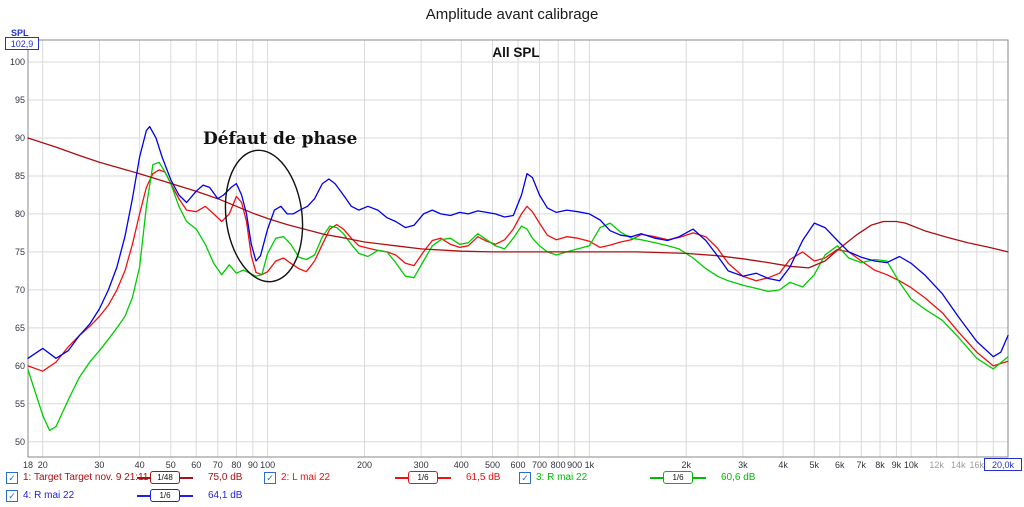 The image size is (1024, 507). What do you see at coordinates (20, 404) in the screenshot?
I see `y-tick-label: 55` at bounding box center [20, 404].